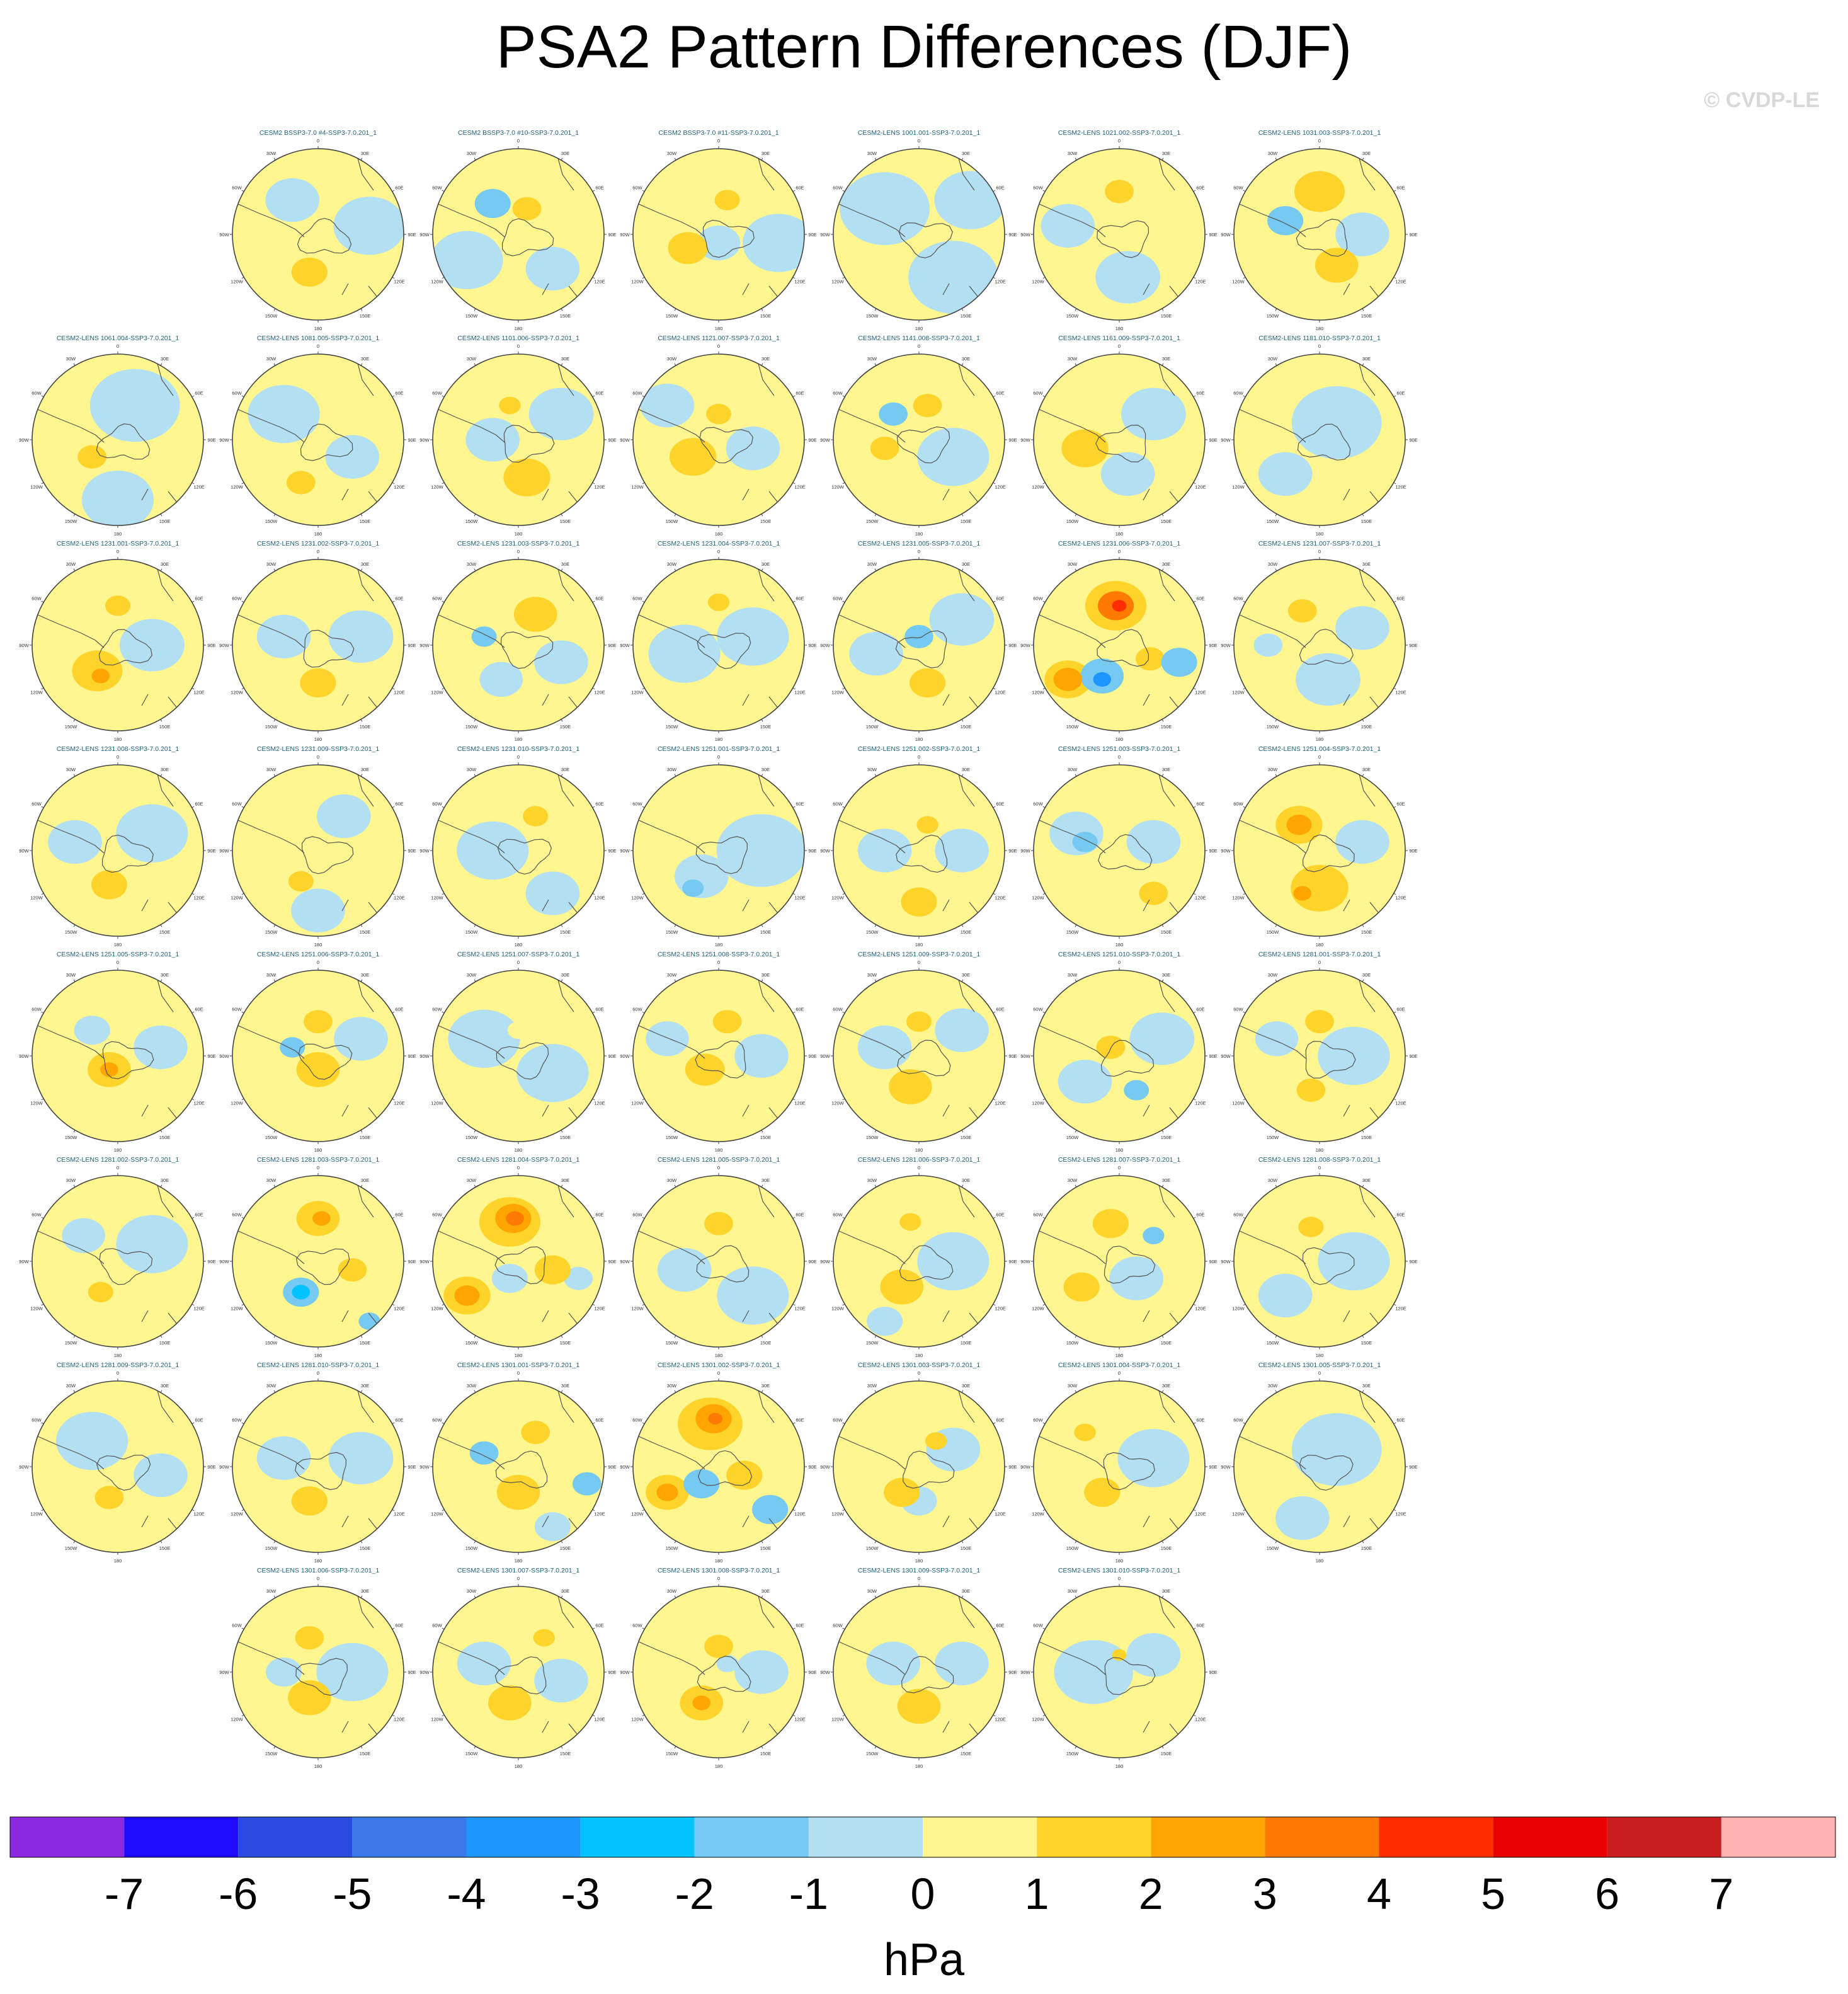 Image resolution: width=1848 pixels, height=1994 pixels. Describe the element at coordinates (719, 1160) in the screenshot. I see `panel-label: CESM2-LENS 1281.005-SSP3-7.0.201_1` at that location.